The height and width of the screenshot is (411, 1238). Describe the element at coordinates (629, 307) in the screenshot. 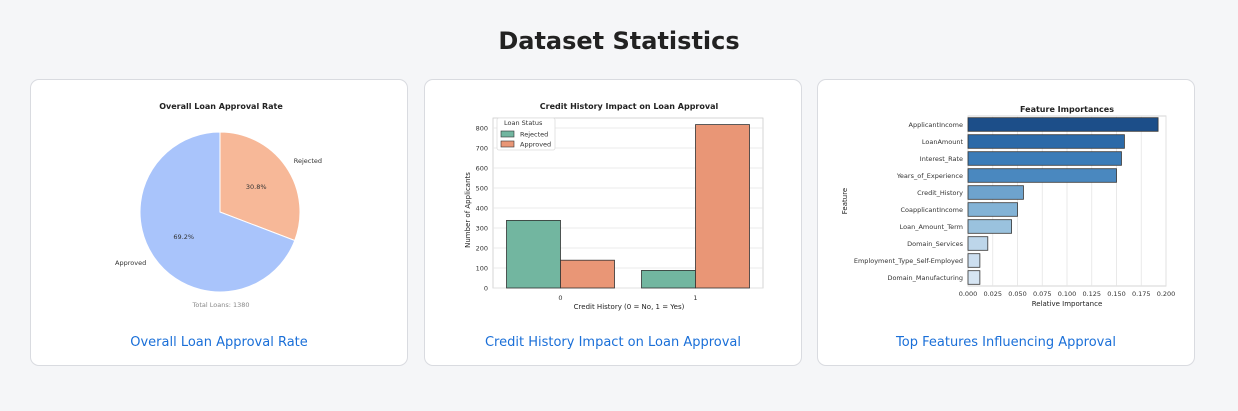

I see `bar-chart-x-label: Credit History (0 = No, 1 = Yes)` at that location.